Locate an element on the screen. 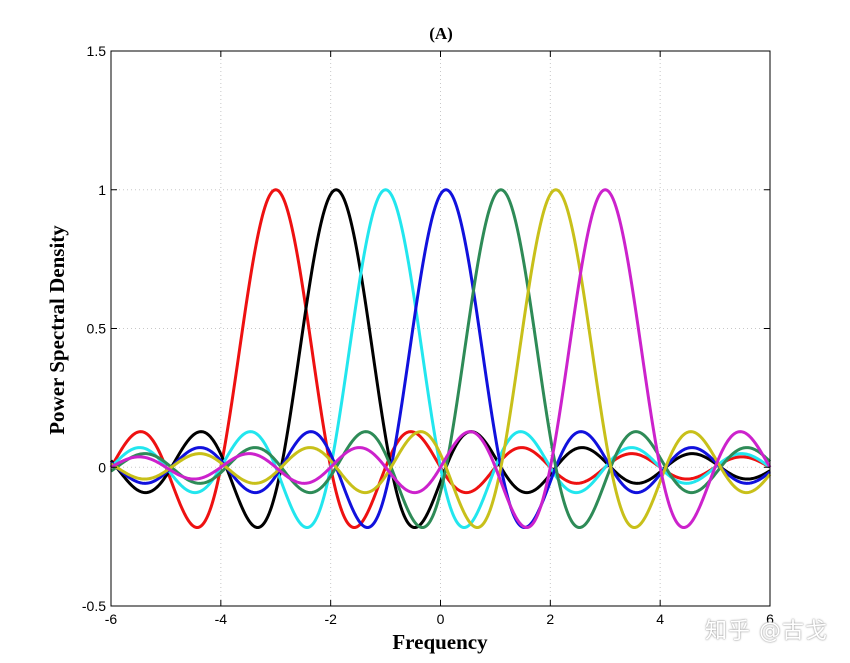 This screenshot has width=850, height=663. x-tick-label: 6 is located at coordinates (770, 619).